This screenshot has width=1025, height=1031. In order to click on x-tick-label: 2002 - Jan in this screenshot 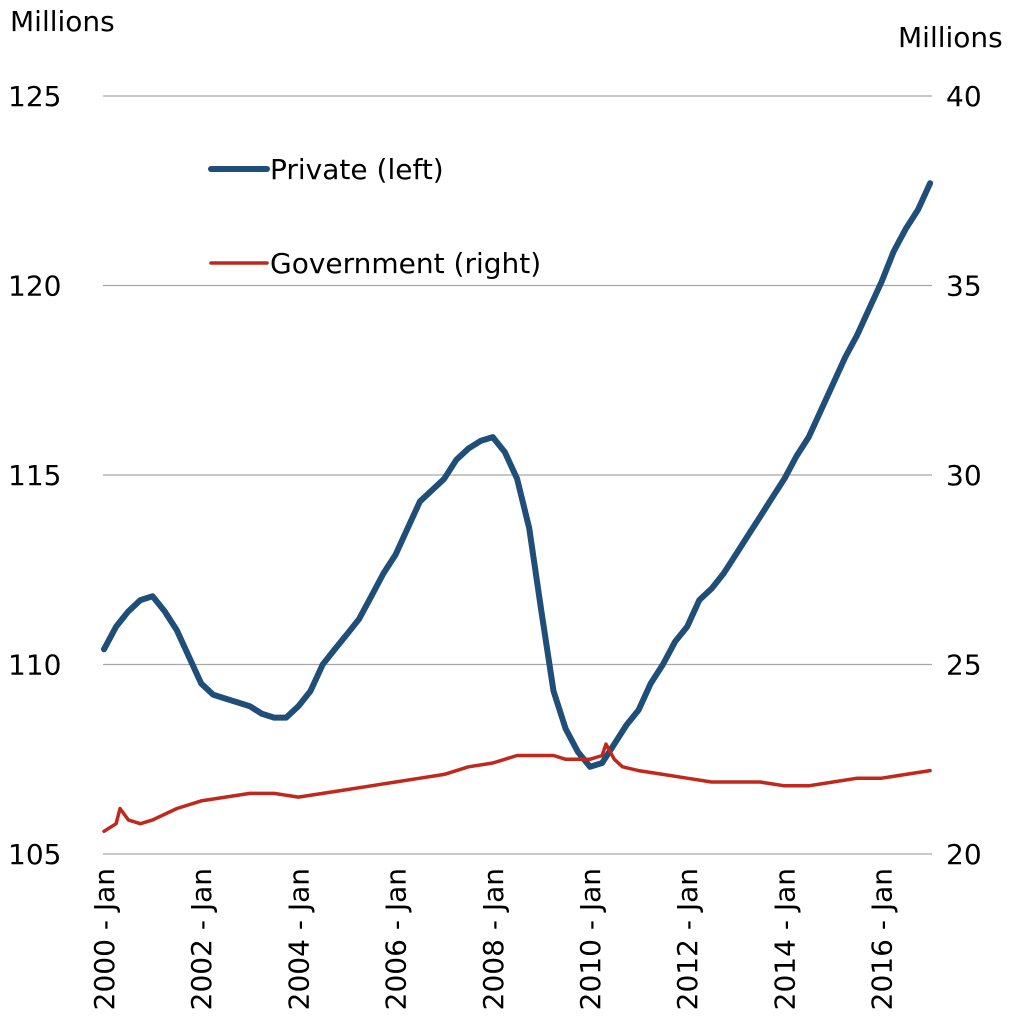, I will do `click(201, 939)`.